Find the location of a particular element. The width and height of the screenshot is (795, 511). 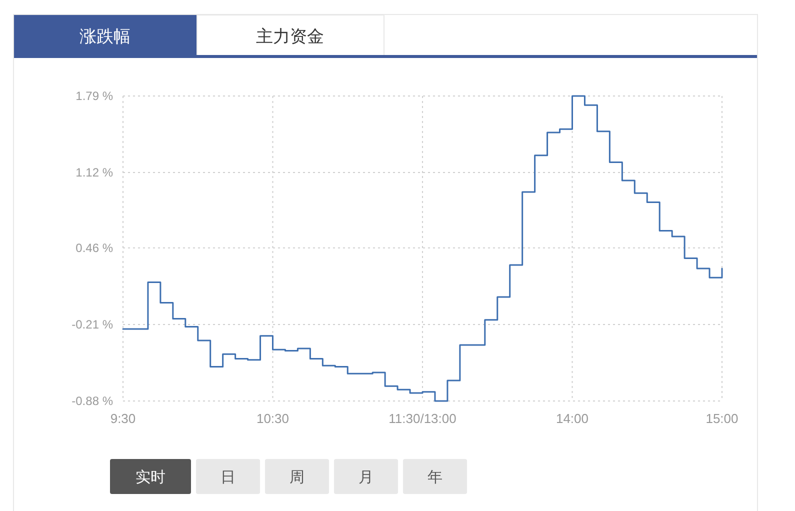

x-tick-label: 10:30 is located at coordinates (273, 418).